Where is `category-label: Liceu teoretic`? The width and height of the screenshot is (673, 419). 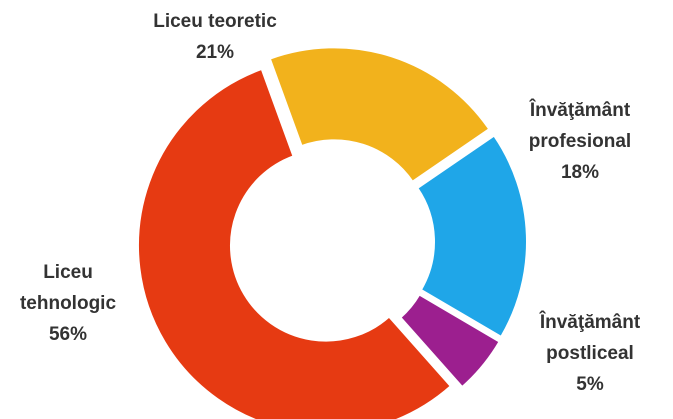 category-label: Liceu teoretic is located at coordinates (215, 21).